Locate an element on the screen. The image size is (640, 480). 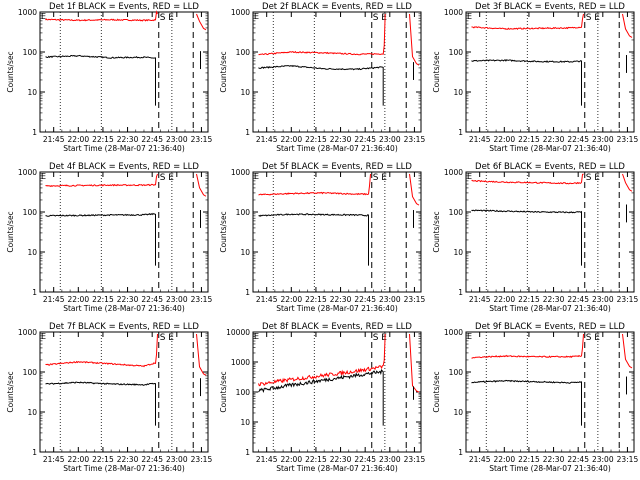
panel-title: Det 4f BLACK = Events, RED = LLD is located at coordinates (124, 167).